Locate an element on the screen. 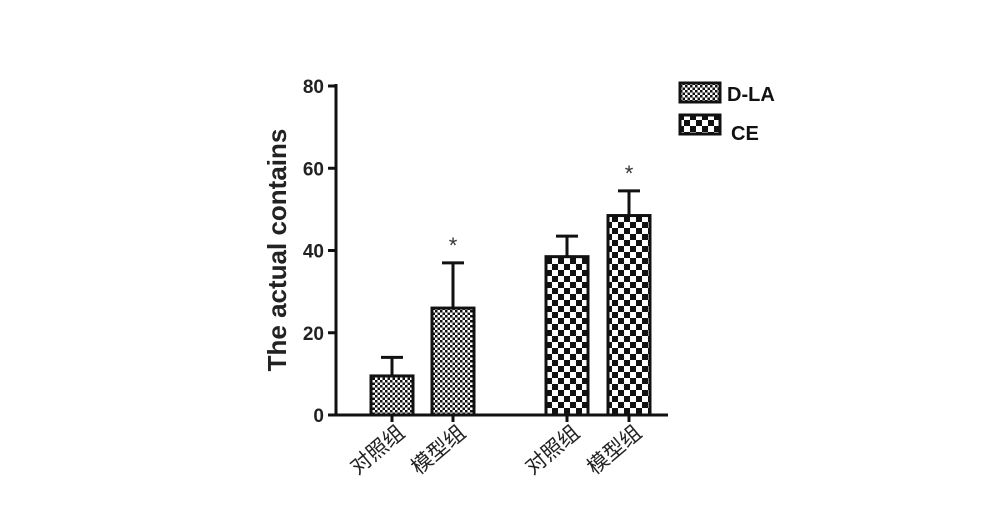 Image resolution: width=999 pixels, height=518 pixels. y-tick-label: 40 is located at coordinates (313, 252).